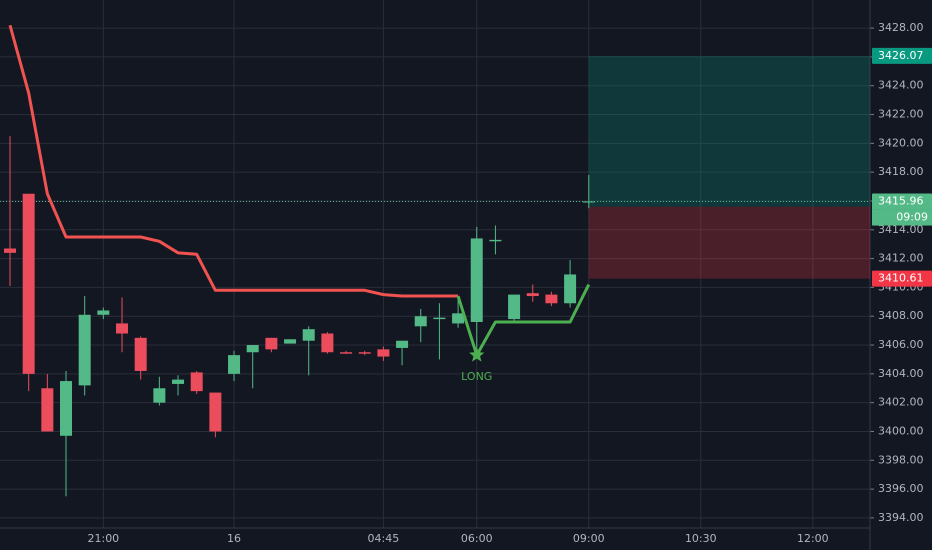 This screenshot has height=550, width=932. I want to click on last-price-label: 3415.96, so click(901, 201).